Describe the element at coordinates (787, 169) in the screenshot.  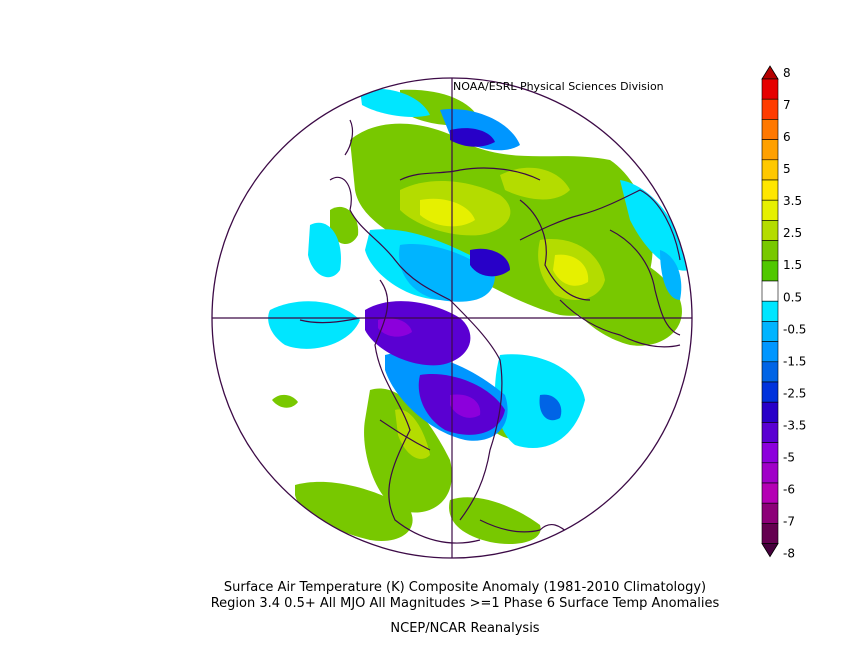
I see `colorbar-label: 5` at that location.